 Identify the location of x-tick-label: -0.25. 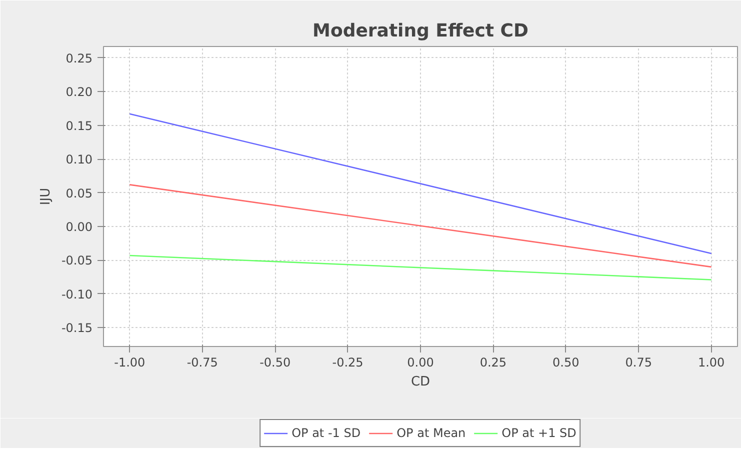
(348, 363).